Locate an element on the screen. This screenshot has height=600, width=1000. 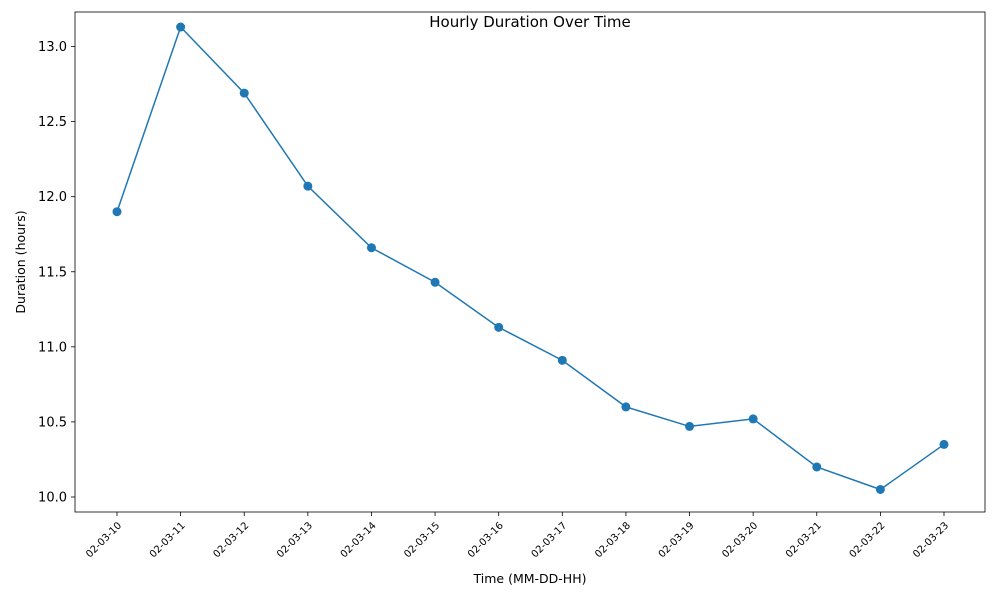
x-tick-label: 02-03-20 is located at coordinates (740, 540).